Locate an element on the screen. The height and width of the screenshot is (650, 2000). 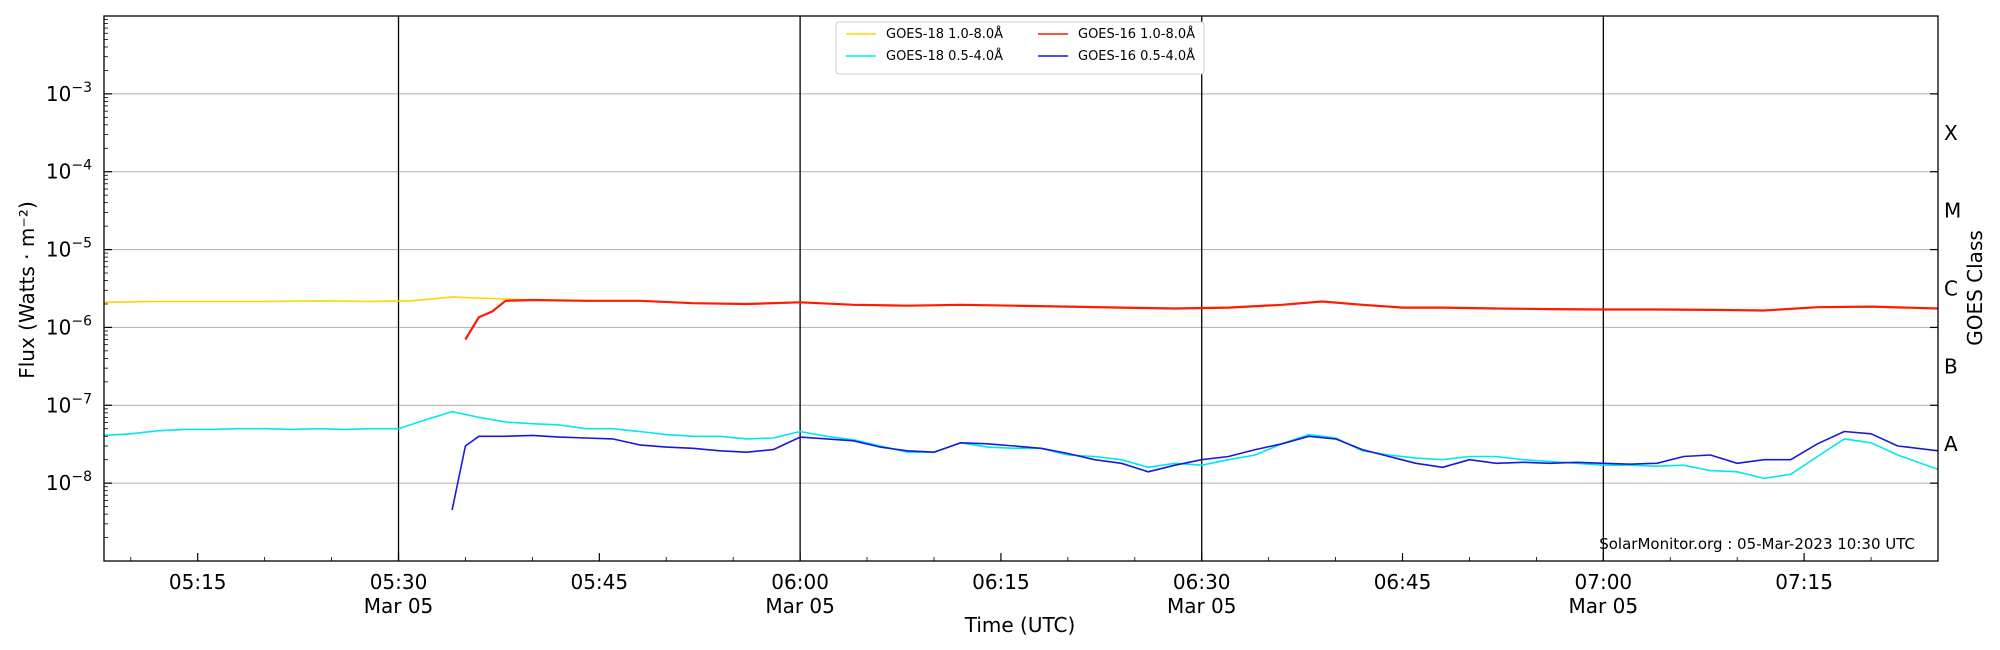
x-tick-label: 06:30 is located at coordinates (1202, 582).